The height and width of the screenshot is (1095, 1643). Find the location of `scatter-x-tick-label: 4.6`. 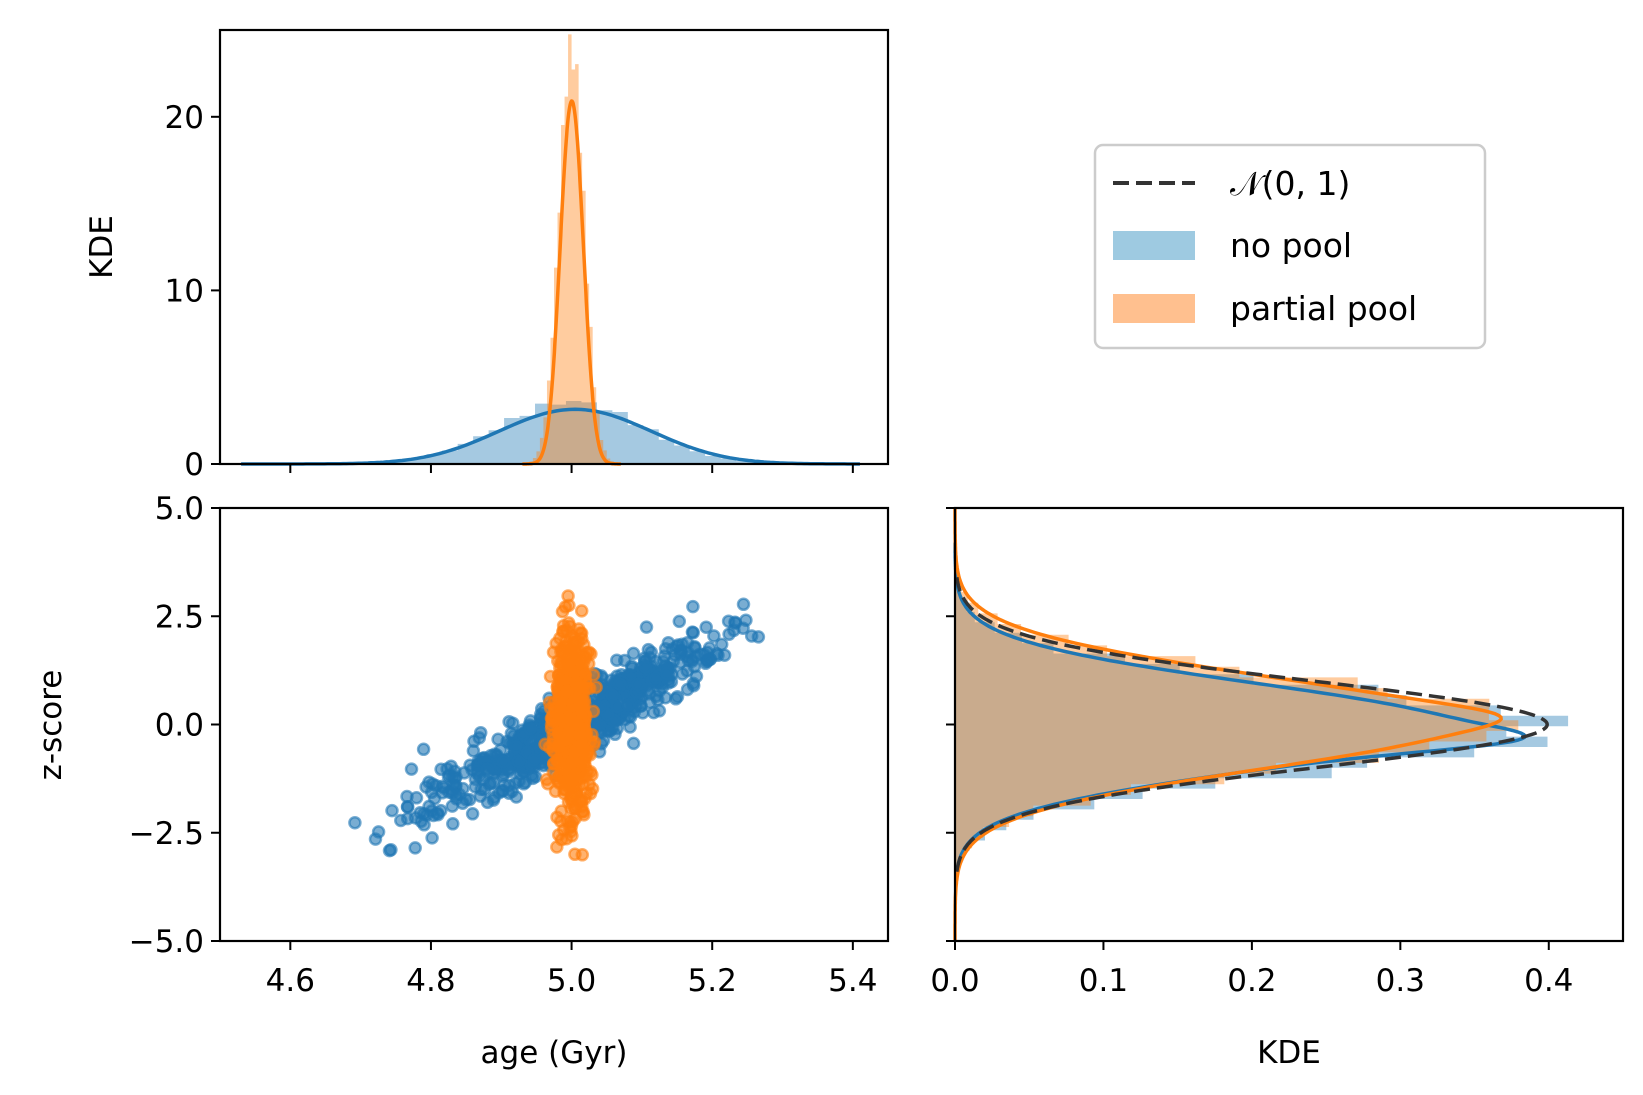

scatter-x-tick-label: 4.6 is located at coordinates (290, 981).